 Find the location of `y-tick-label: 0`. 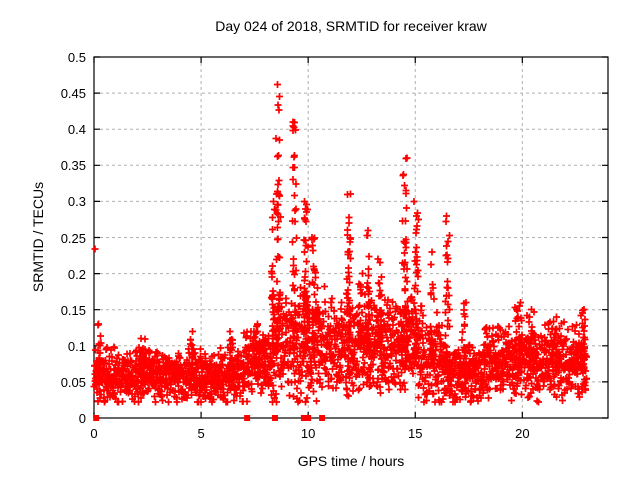

y-tick-label: 0 is located at coordinates (82, 418).